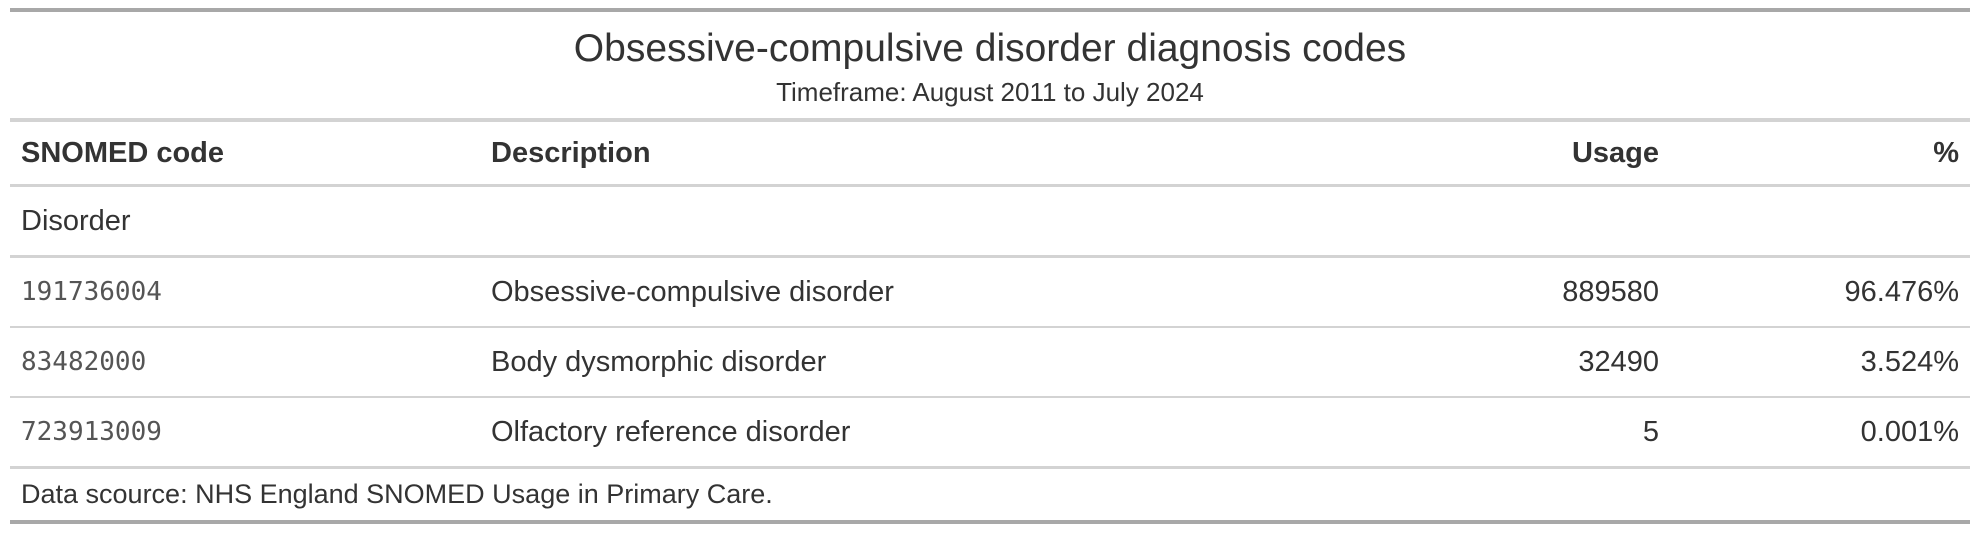 This screenshot has height=534, width=1972. What do you see at coordinates (1455, 292) in the screenshot?
I see `usage-cell: 889580` at bounding box center [1455, 292].